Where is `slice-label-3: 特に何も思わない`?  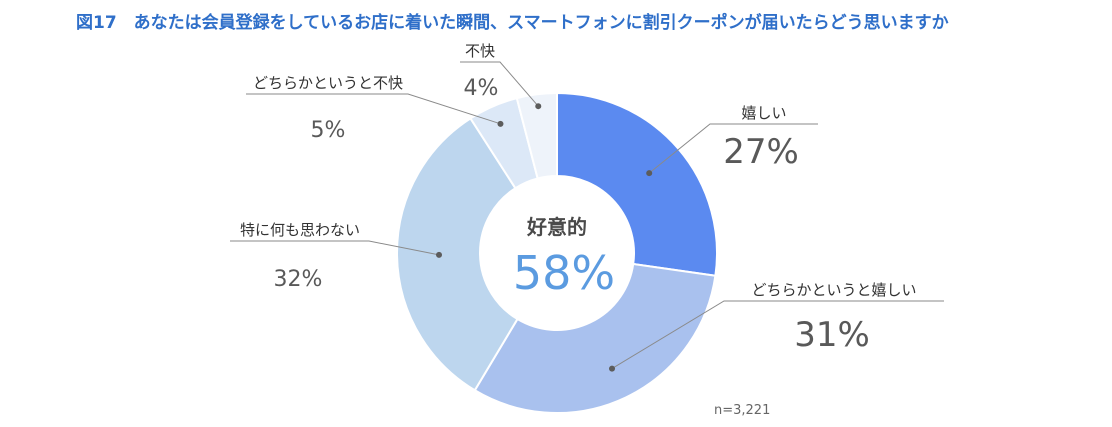
slice-label-3: 特に何も思わない is located at coordinates (300, 230).